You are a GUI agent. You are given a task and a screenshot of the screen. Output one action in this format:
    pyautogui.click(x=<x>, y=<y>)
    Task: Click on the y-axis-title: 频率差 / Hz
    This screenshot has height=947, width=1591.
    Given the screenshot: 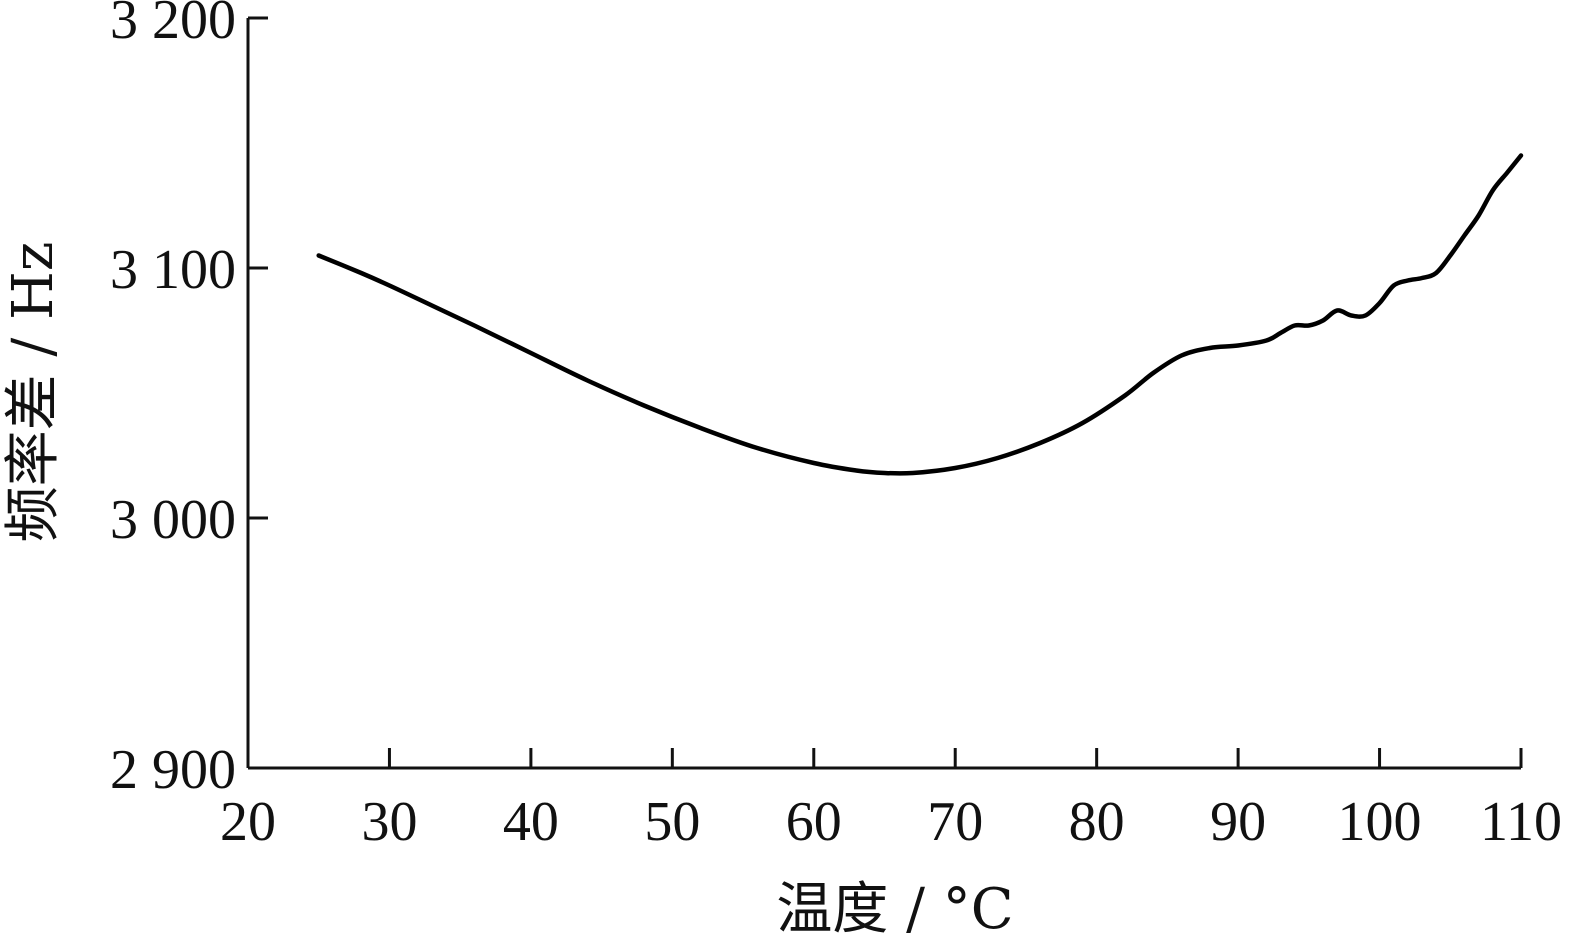 What is the action you would take?
    pyautogui.click(x=33, y=392)
    